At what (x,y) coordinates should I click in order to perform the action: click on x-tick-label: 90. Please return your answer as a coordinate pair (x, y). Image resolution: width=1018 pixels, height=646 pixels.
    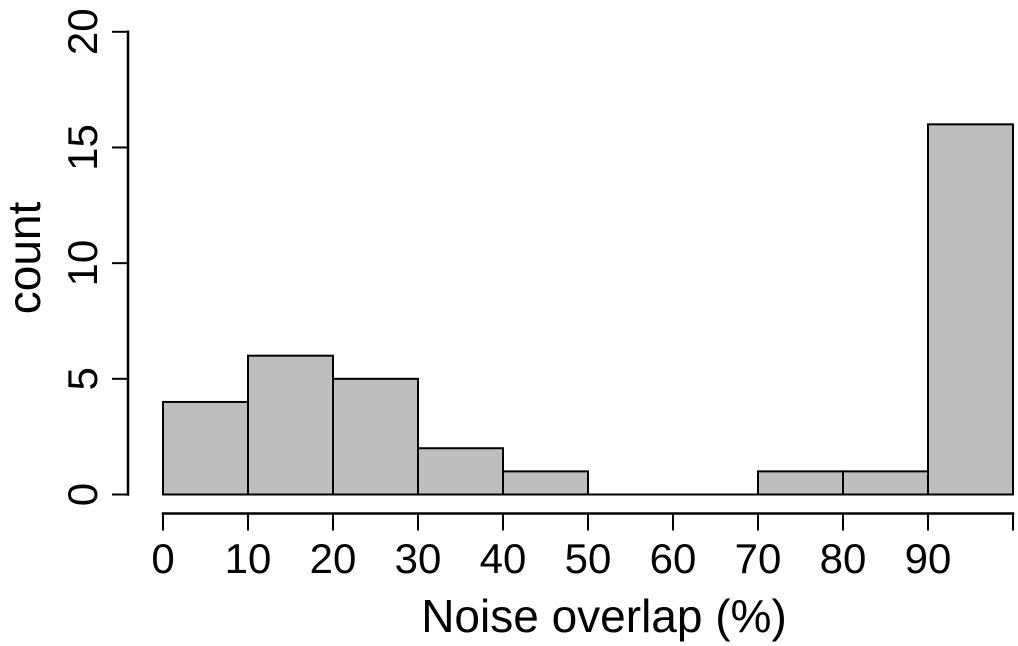
    Looking at the image, I should click on (928, 558).